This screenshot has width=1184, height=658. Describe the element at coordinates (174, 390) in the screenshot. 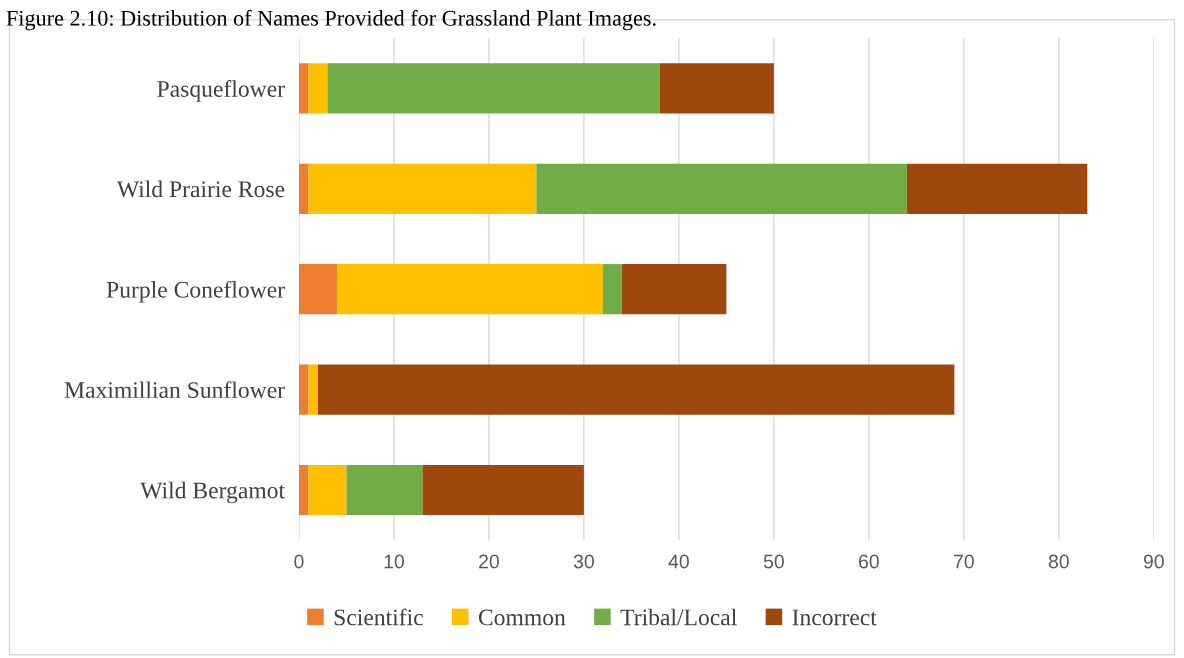

I see `y-tick-label: Maximillian Sunflower` at that location.